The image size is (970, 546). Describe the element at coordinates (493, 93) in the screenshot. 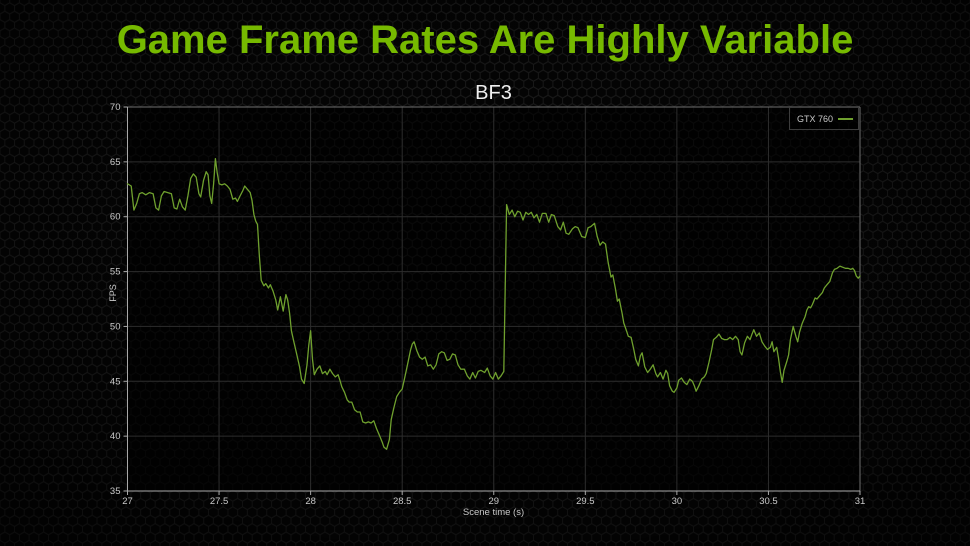

I see `chart-title: BF3` at that location.